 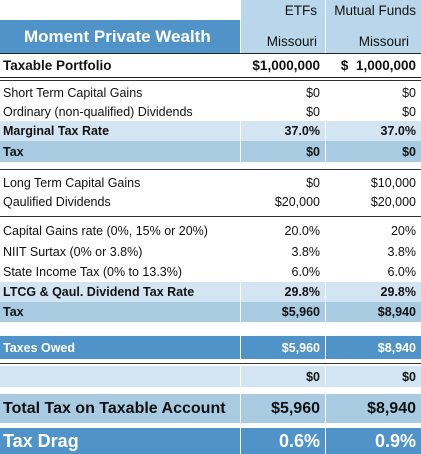 I want to click on row-label: Ordinary (non-qualified) Dividends, so click(x=98, y=111).